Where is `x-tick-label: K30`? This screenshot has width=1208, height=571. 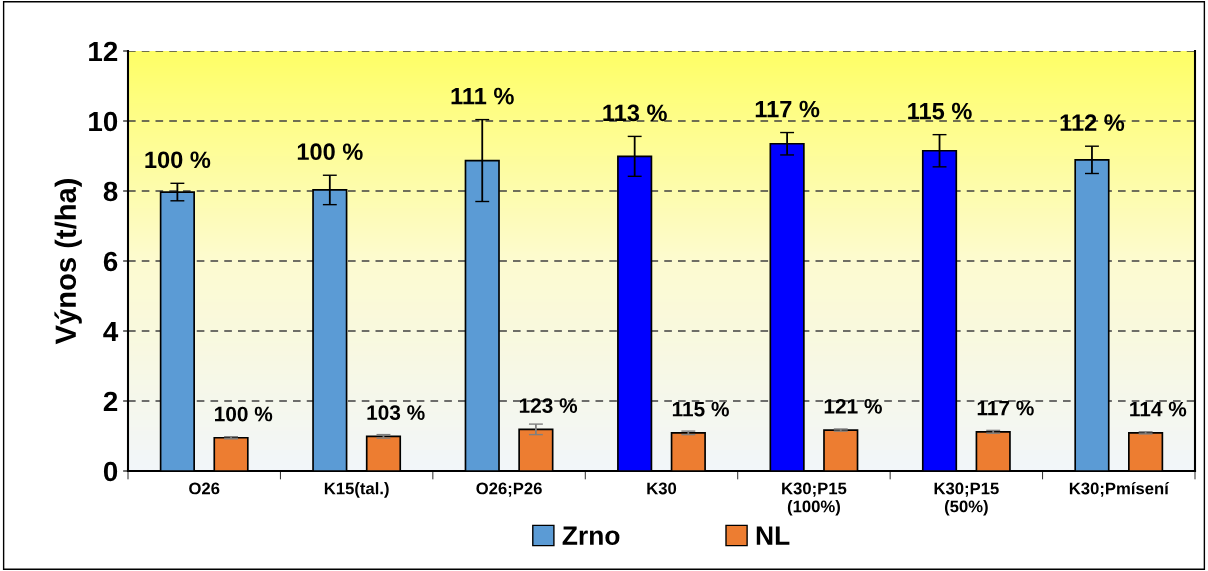
x-tick-label: K30 is located at coordinates (662, 488).